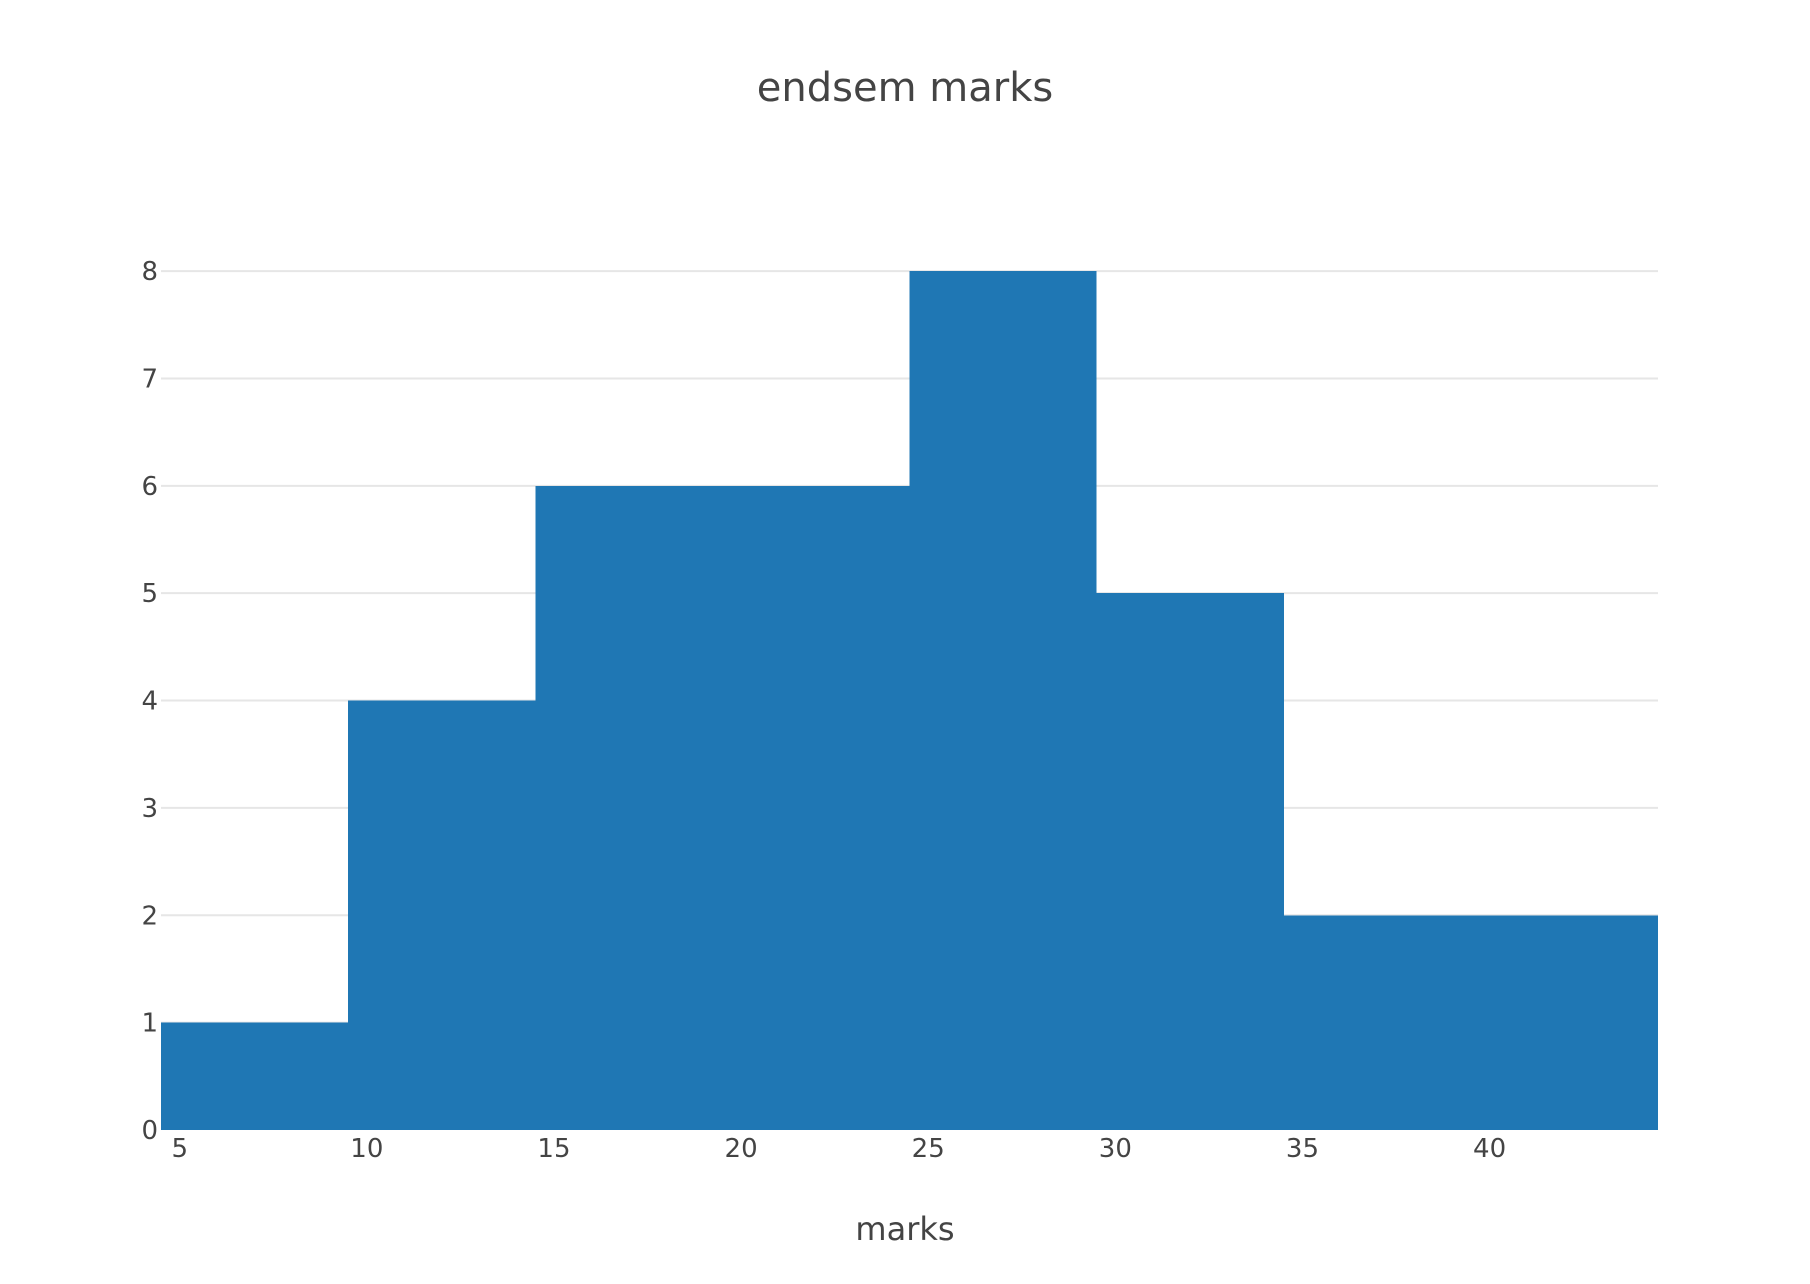  What do you see at coordinates (904, 1229) in the screenshot?
I see `x-axis-title: marks` at bounding box center [904, 1229].